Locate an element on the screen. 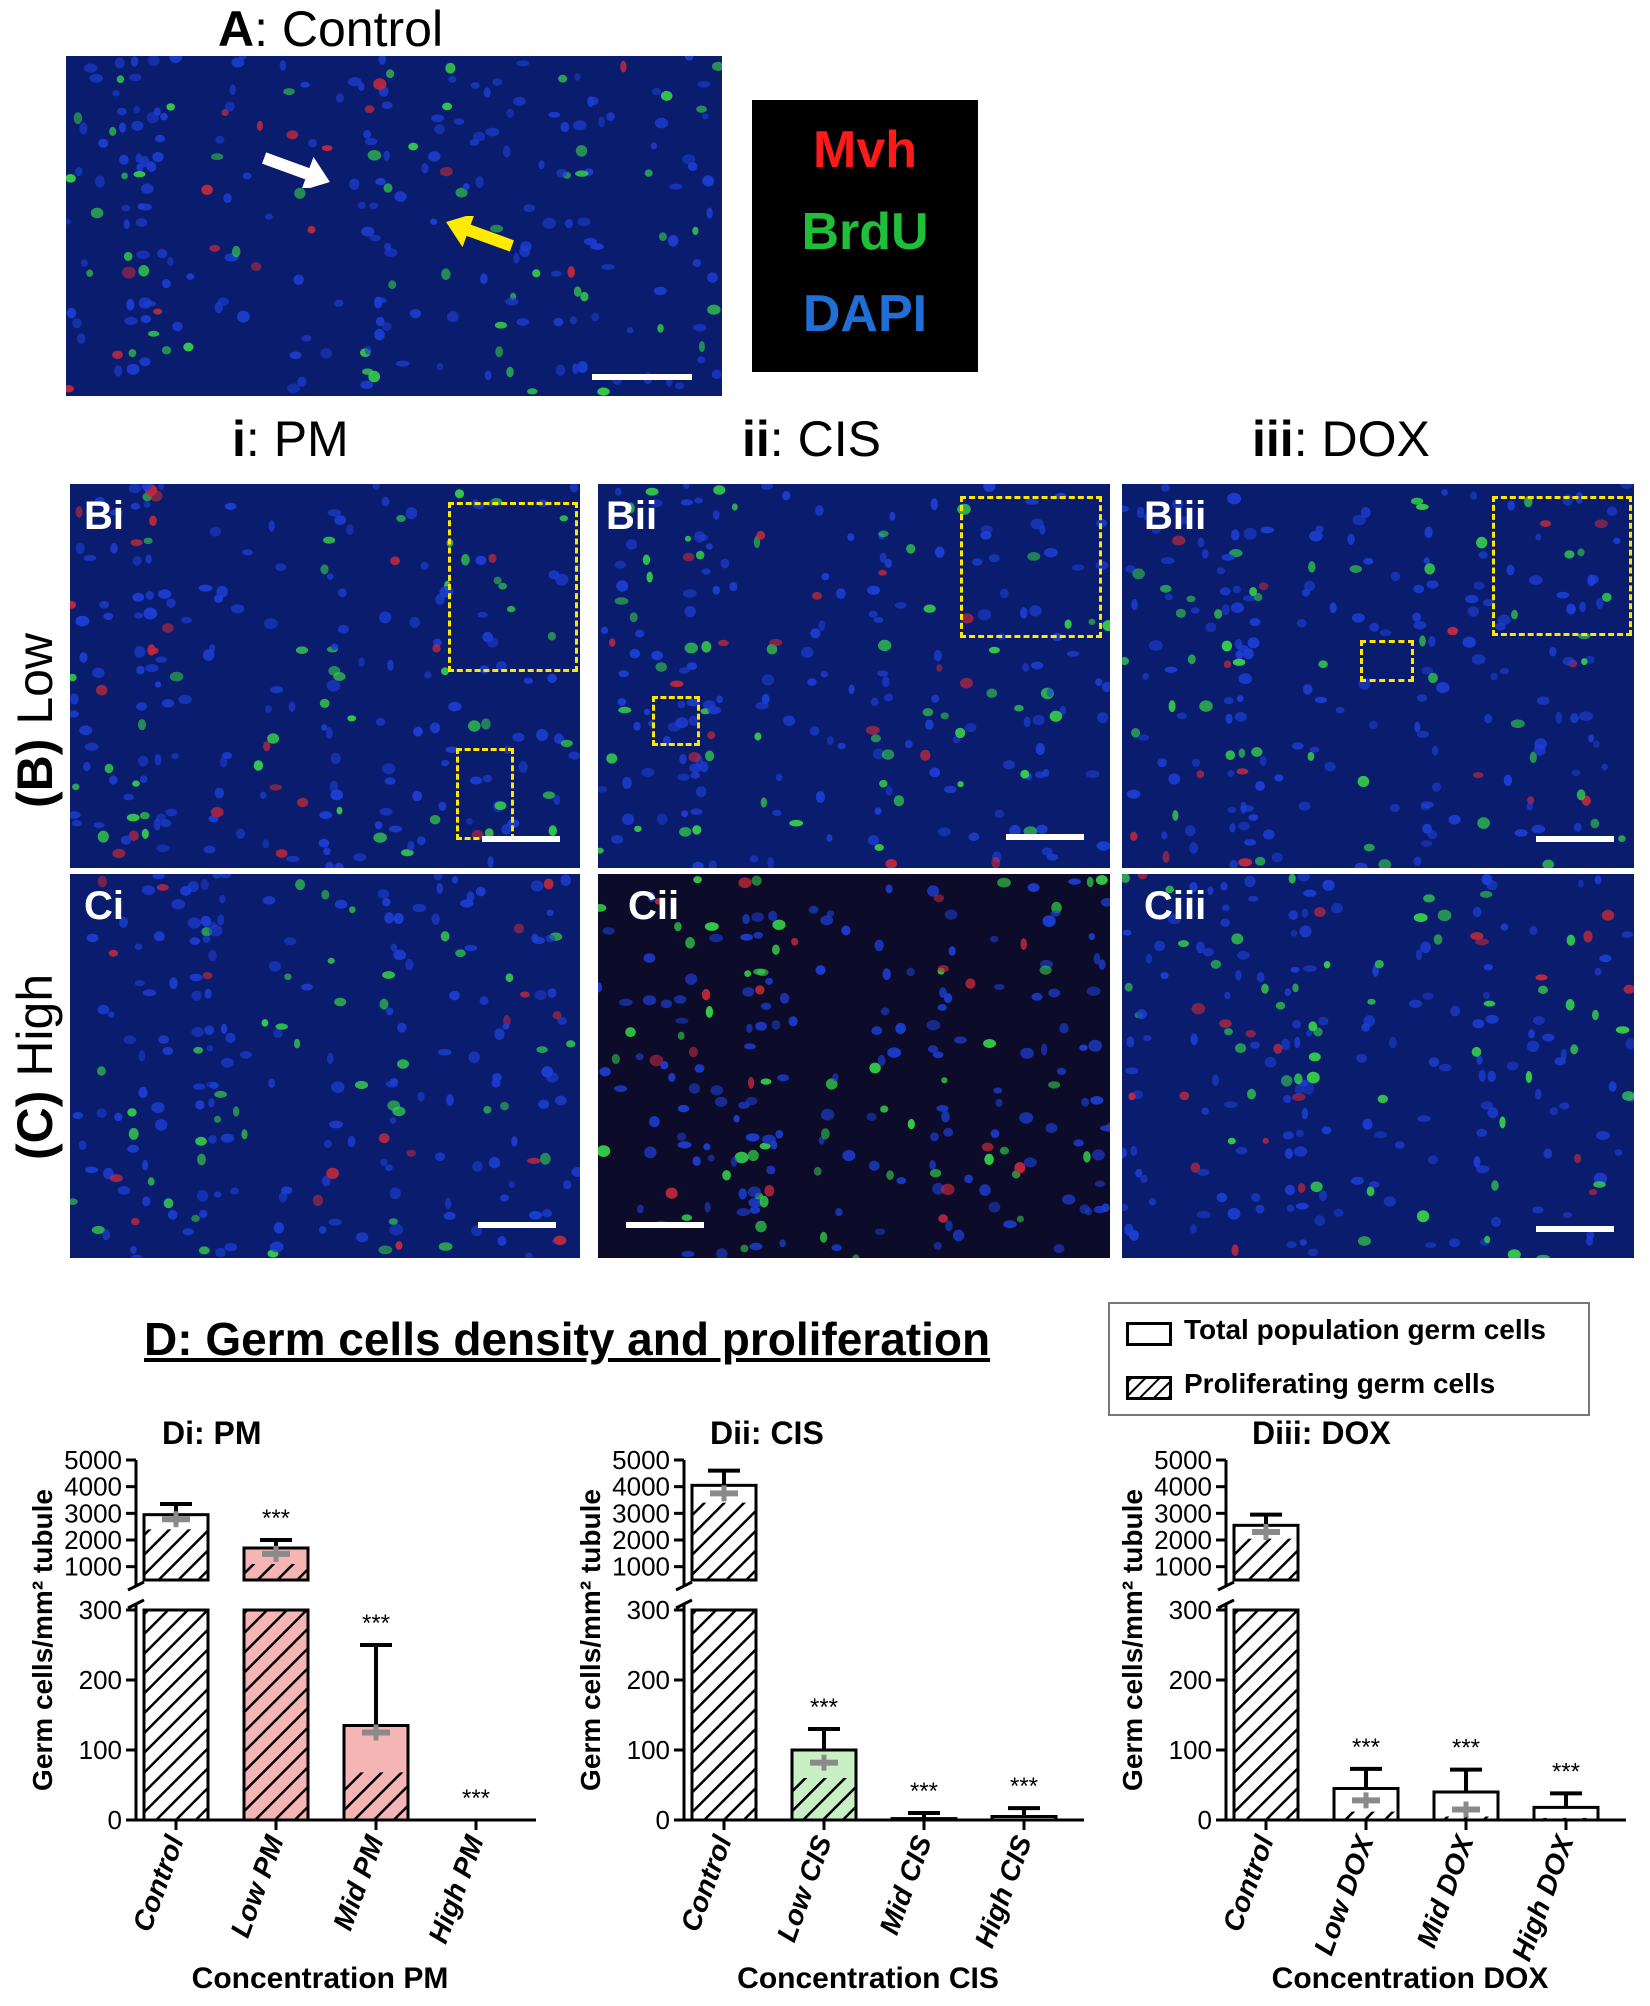  x-axis-label: Concentration CIS is located at coordinates (868, 1978).